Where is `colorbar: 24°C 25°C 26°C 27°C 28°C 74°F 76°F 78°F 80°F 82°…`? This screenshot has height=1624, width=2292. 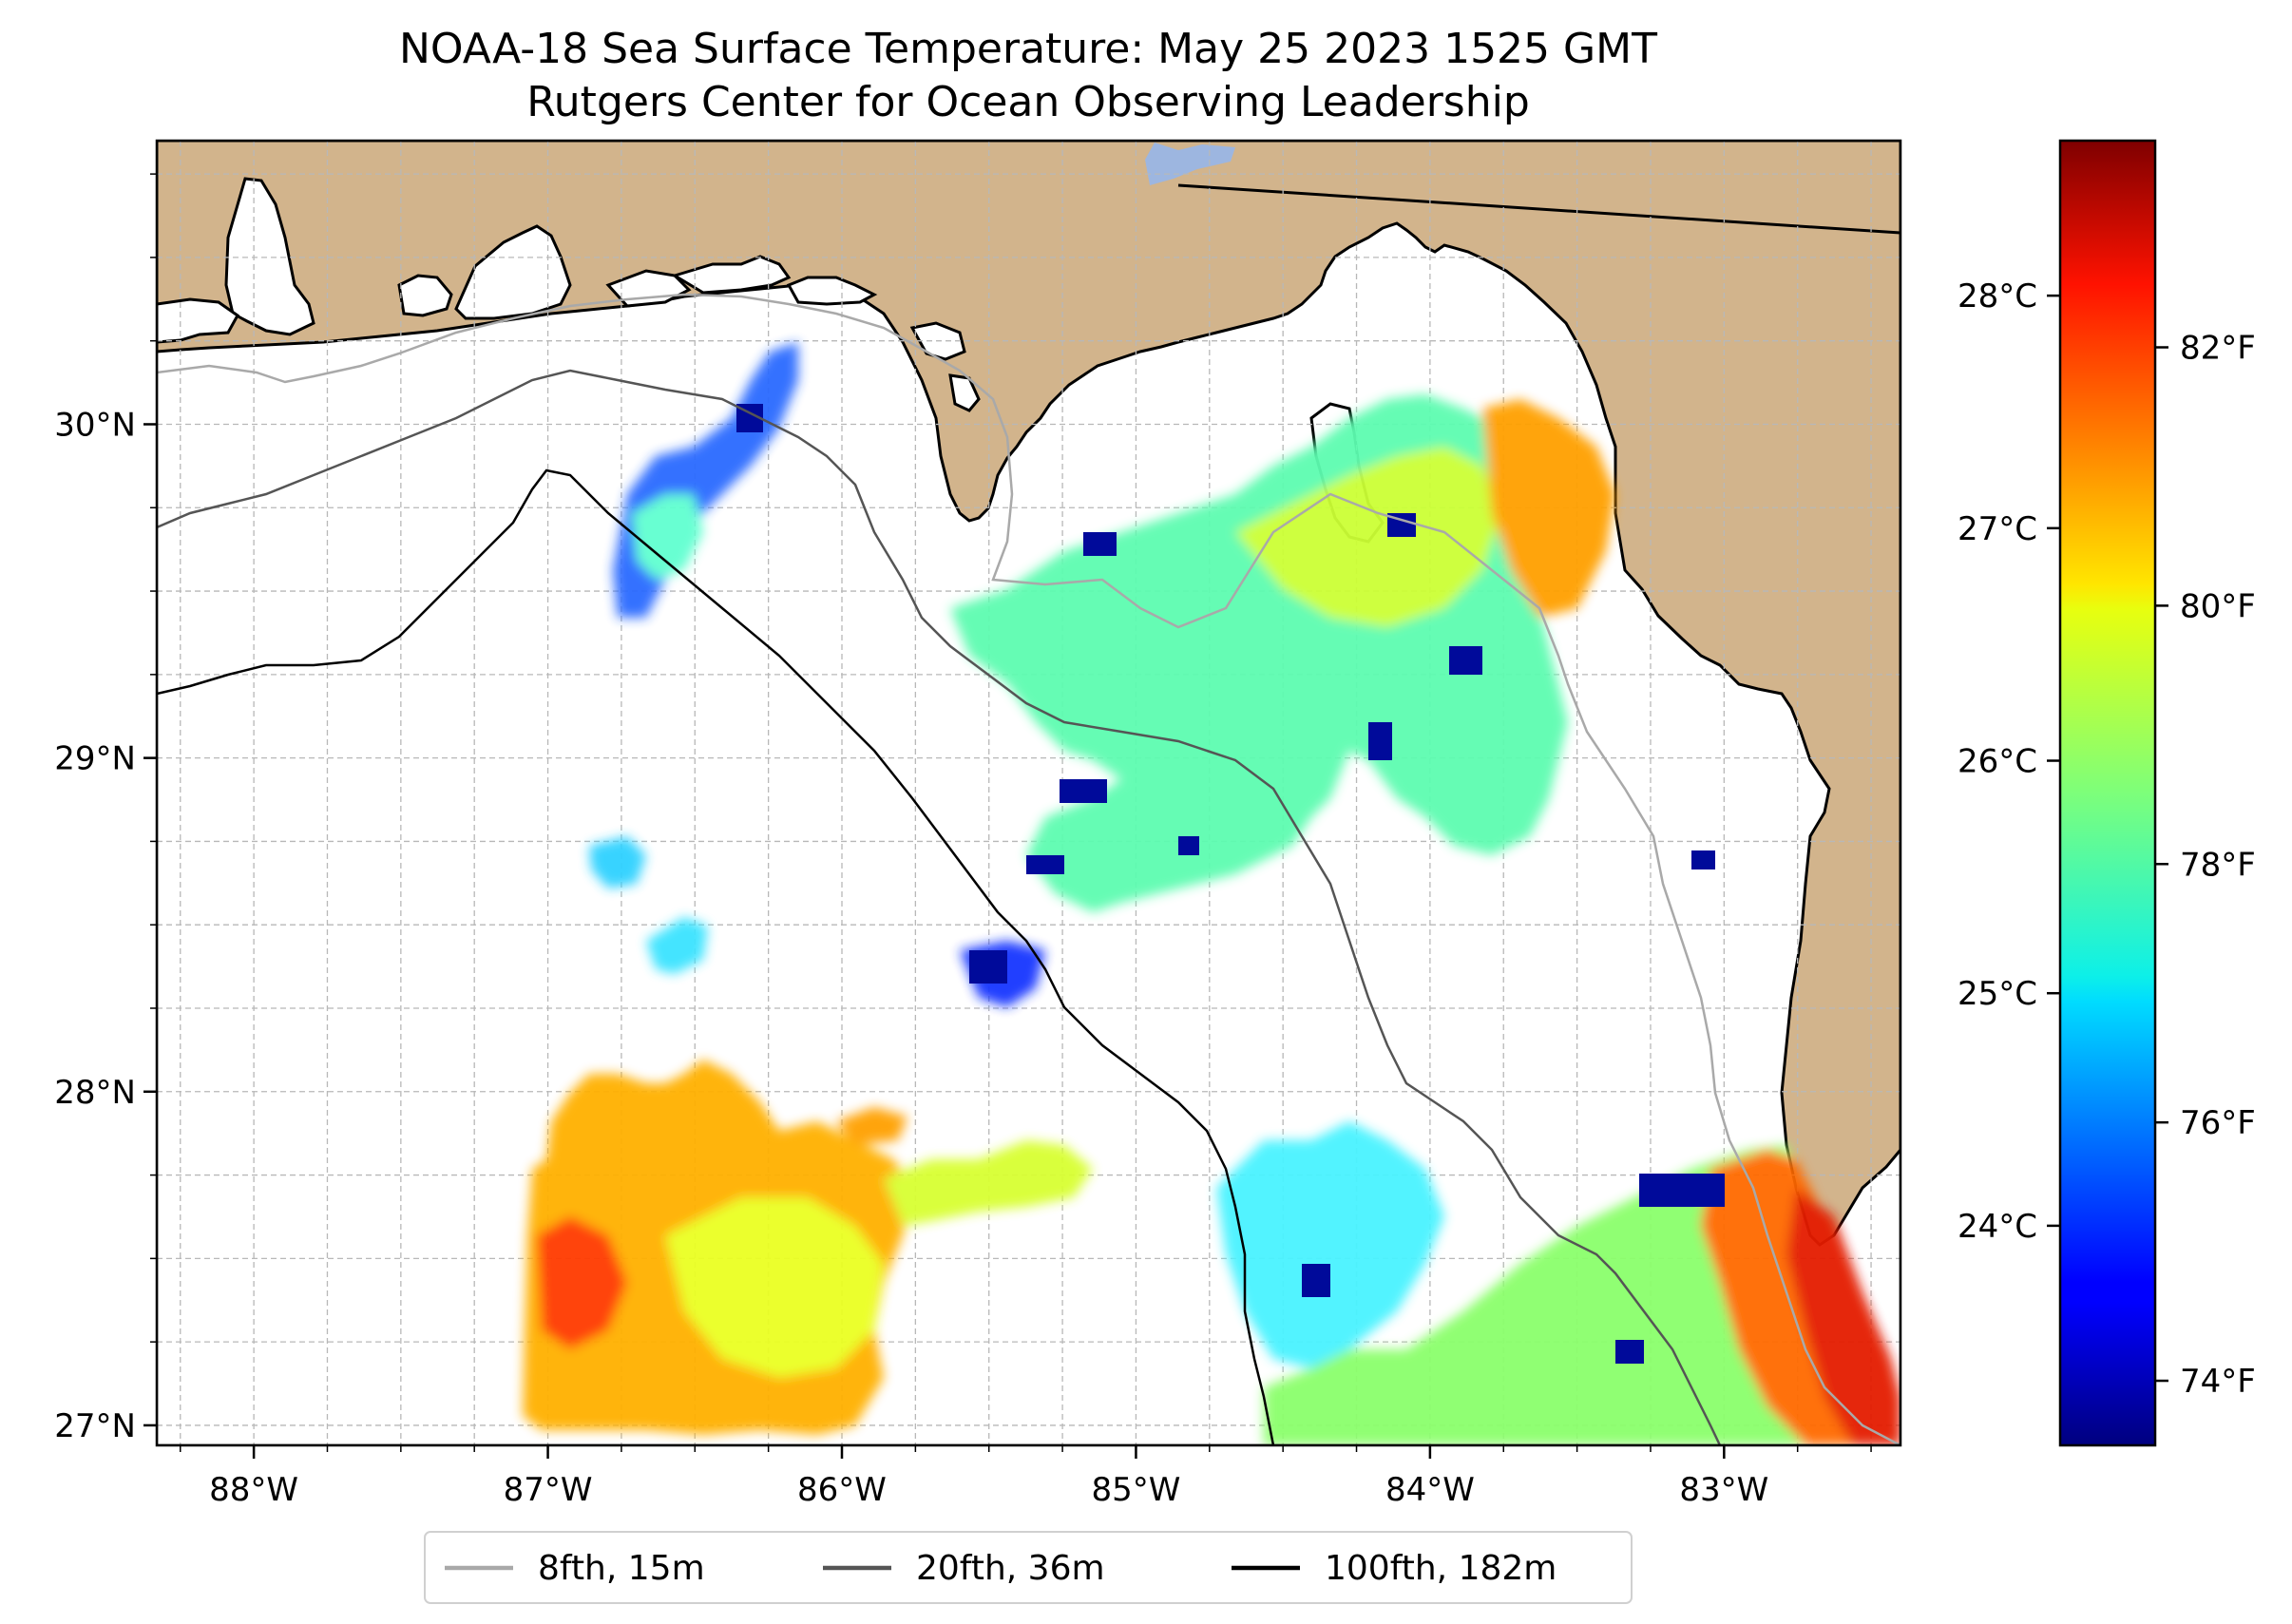 colorbar: 24°C 25°C 26°C 27°C 28°C 74°F 76°F 78°F 80°F 82°… is located at coordinates (2107, 793).